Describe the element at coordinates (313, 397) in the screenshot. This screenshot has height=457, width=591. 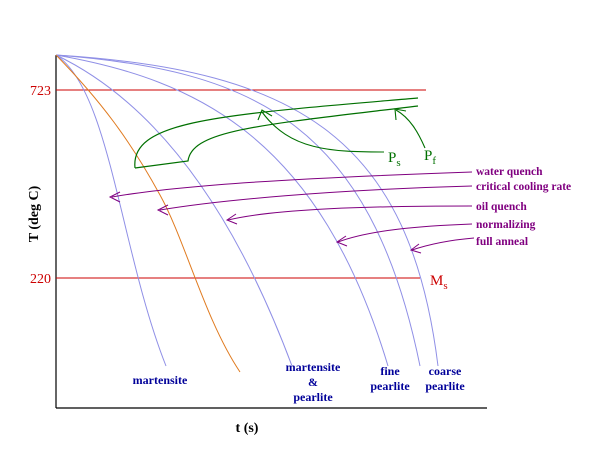
I see `region-label-martensite-pearlite-3: pearlite` at that location.